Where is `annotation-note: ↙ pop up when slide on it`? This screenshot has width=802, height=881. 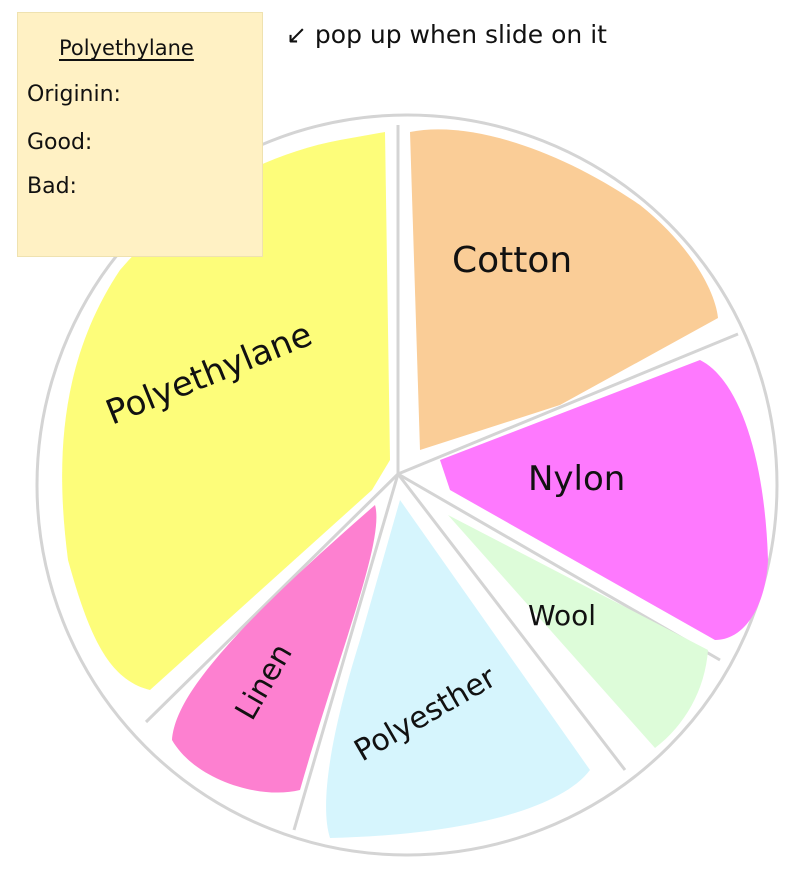
annotation-note: ↙ pop up when slide on it is located at coordinates (446, 34).